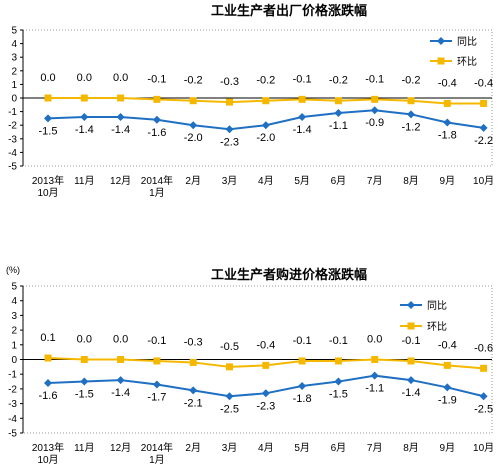  Describe the element at coordinates (265, 406) in the screenshot. I see `data-label: -2.3` at that location.